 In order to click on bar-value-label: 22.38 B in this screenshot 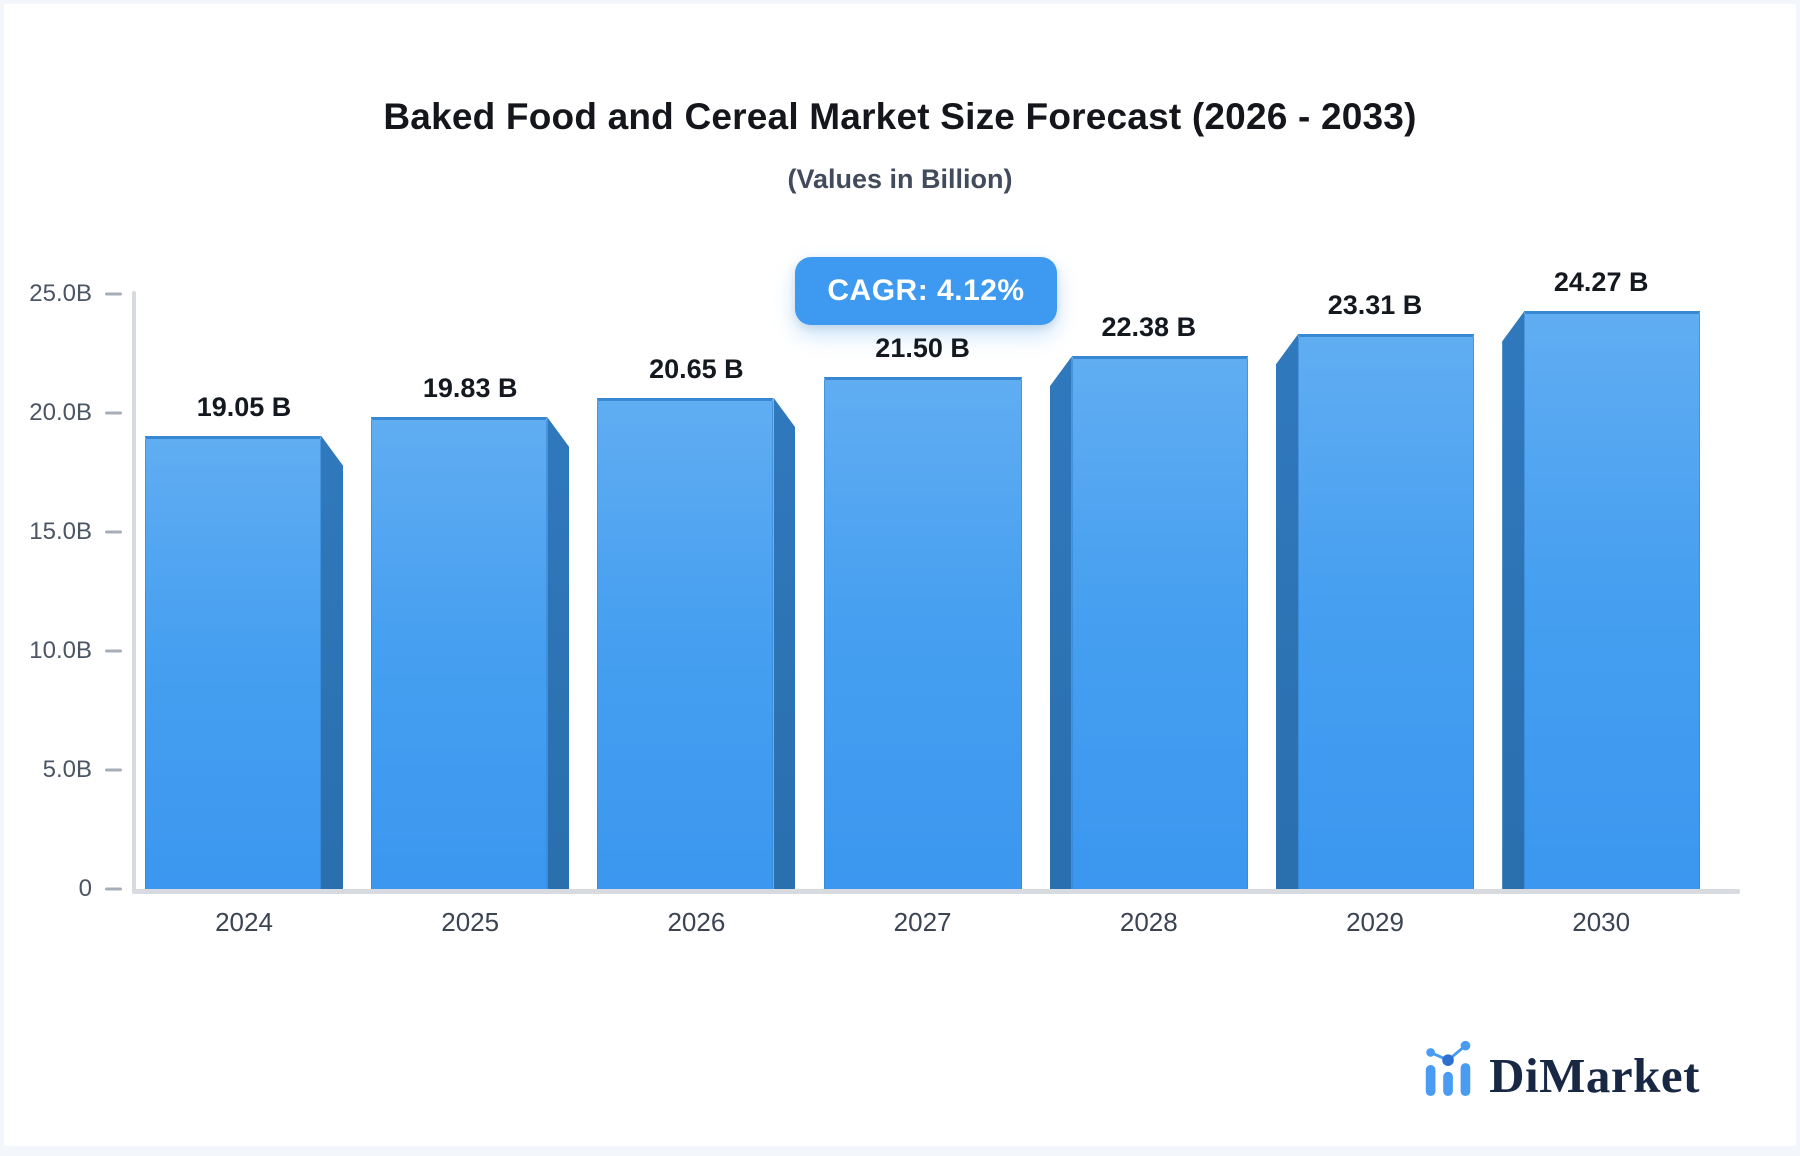, I will do `click(1149, 327)`.